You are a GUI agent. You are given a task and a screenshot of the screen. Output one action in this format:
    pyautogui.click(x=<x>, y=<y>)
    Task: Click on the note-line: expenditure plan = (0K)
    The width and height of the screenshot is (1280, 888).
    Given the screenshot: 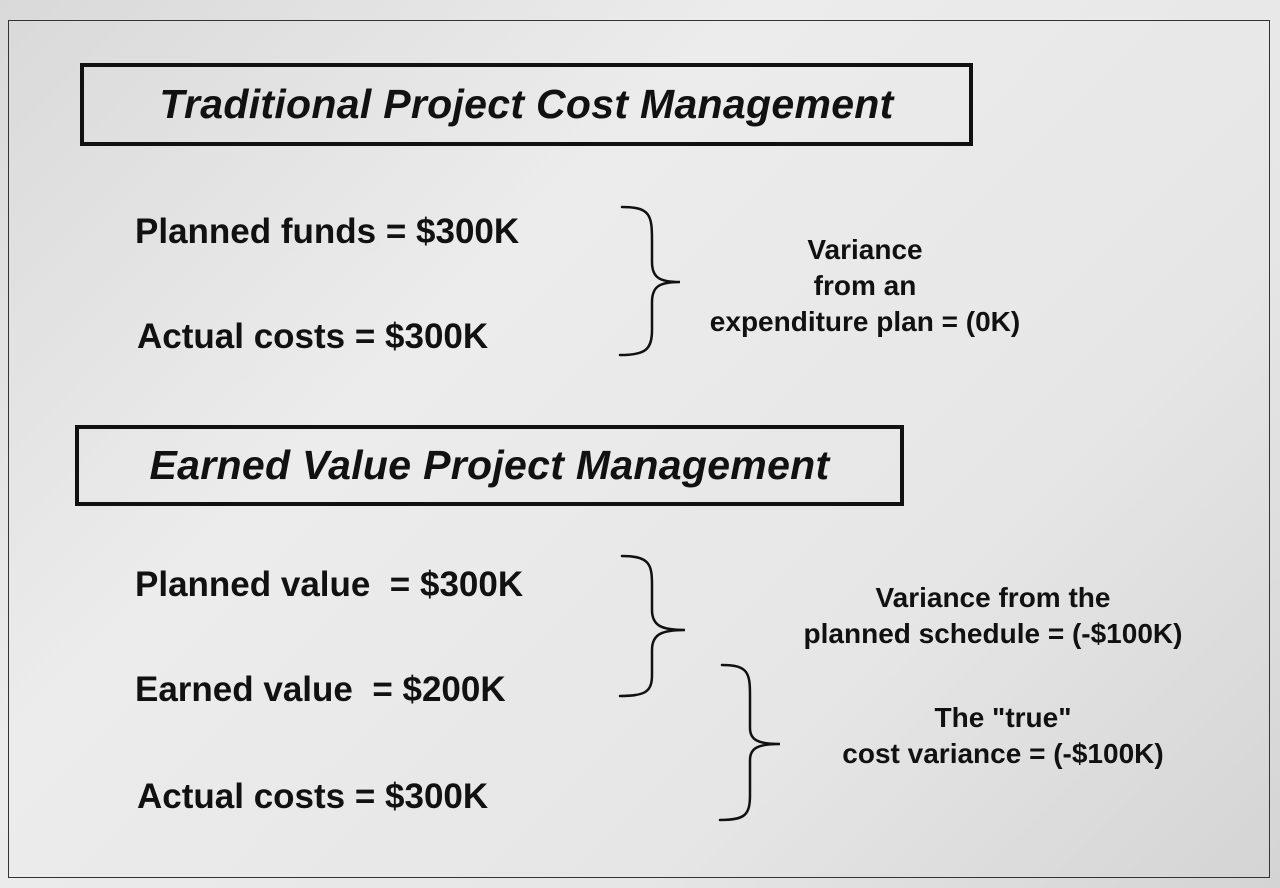 What is the action you would take?
    pyautogui.click(x=865, y=321)
    